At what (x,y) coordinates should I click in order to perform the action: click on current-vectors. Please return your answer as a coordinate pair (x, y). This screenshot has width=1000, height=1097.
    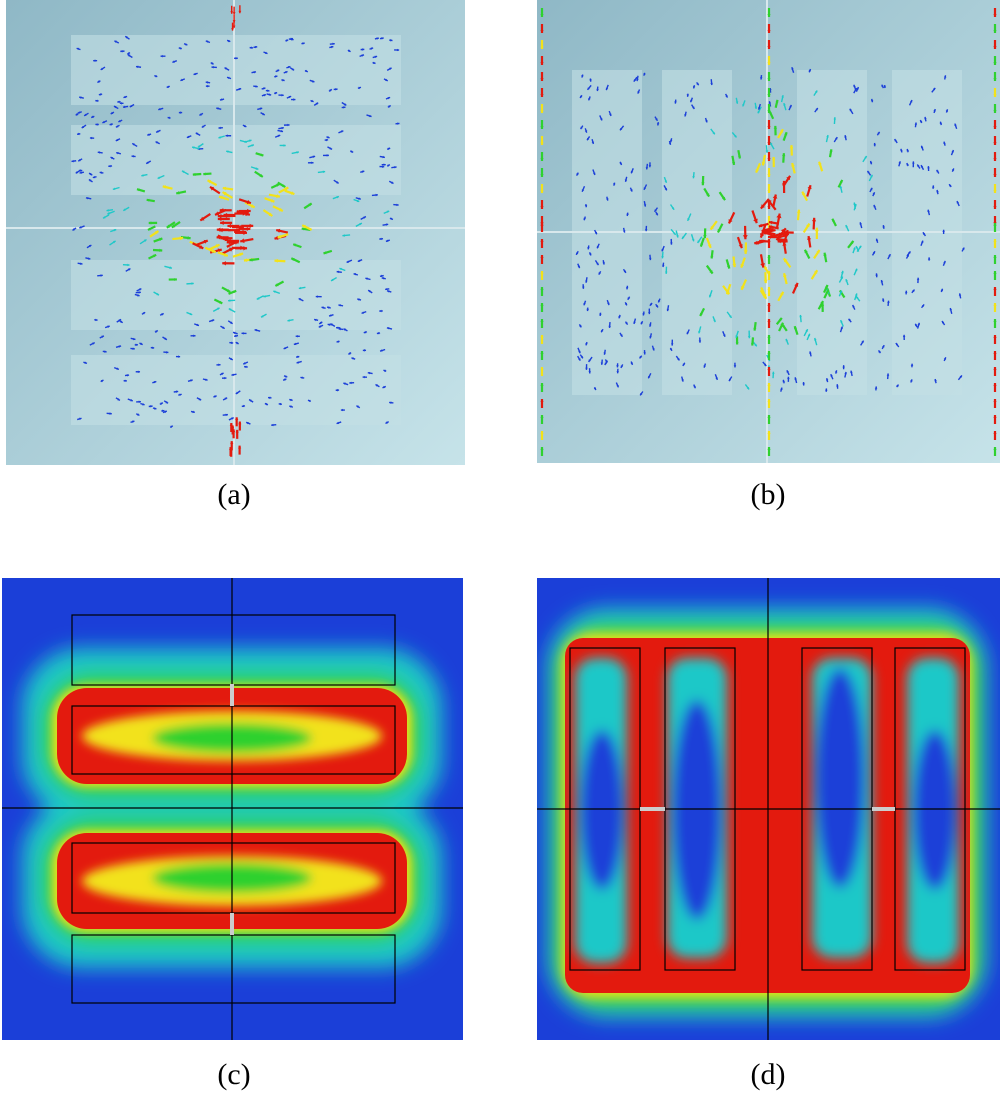
    Looking at the image, I should click on (235, 231).